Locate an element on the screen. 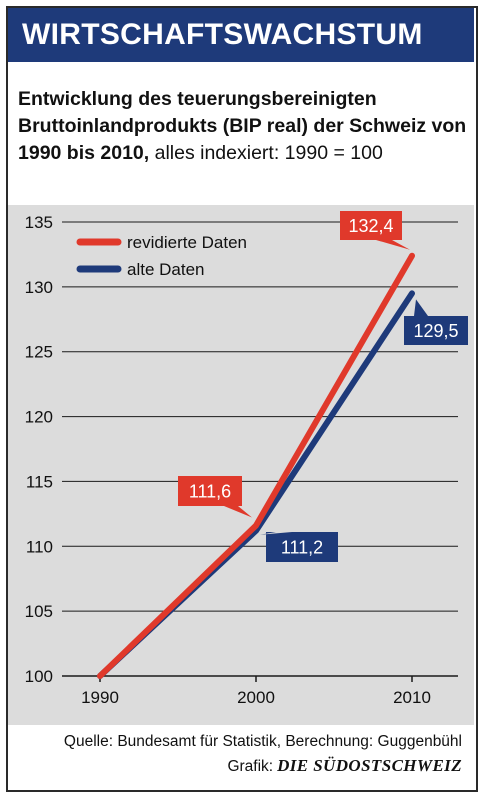  brand-logo: DIE SÜDOSTSCHWEIZ is located at coordinates (369, 765).